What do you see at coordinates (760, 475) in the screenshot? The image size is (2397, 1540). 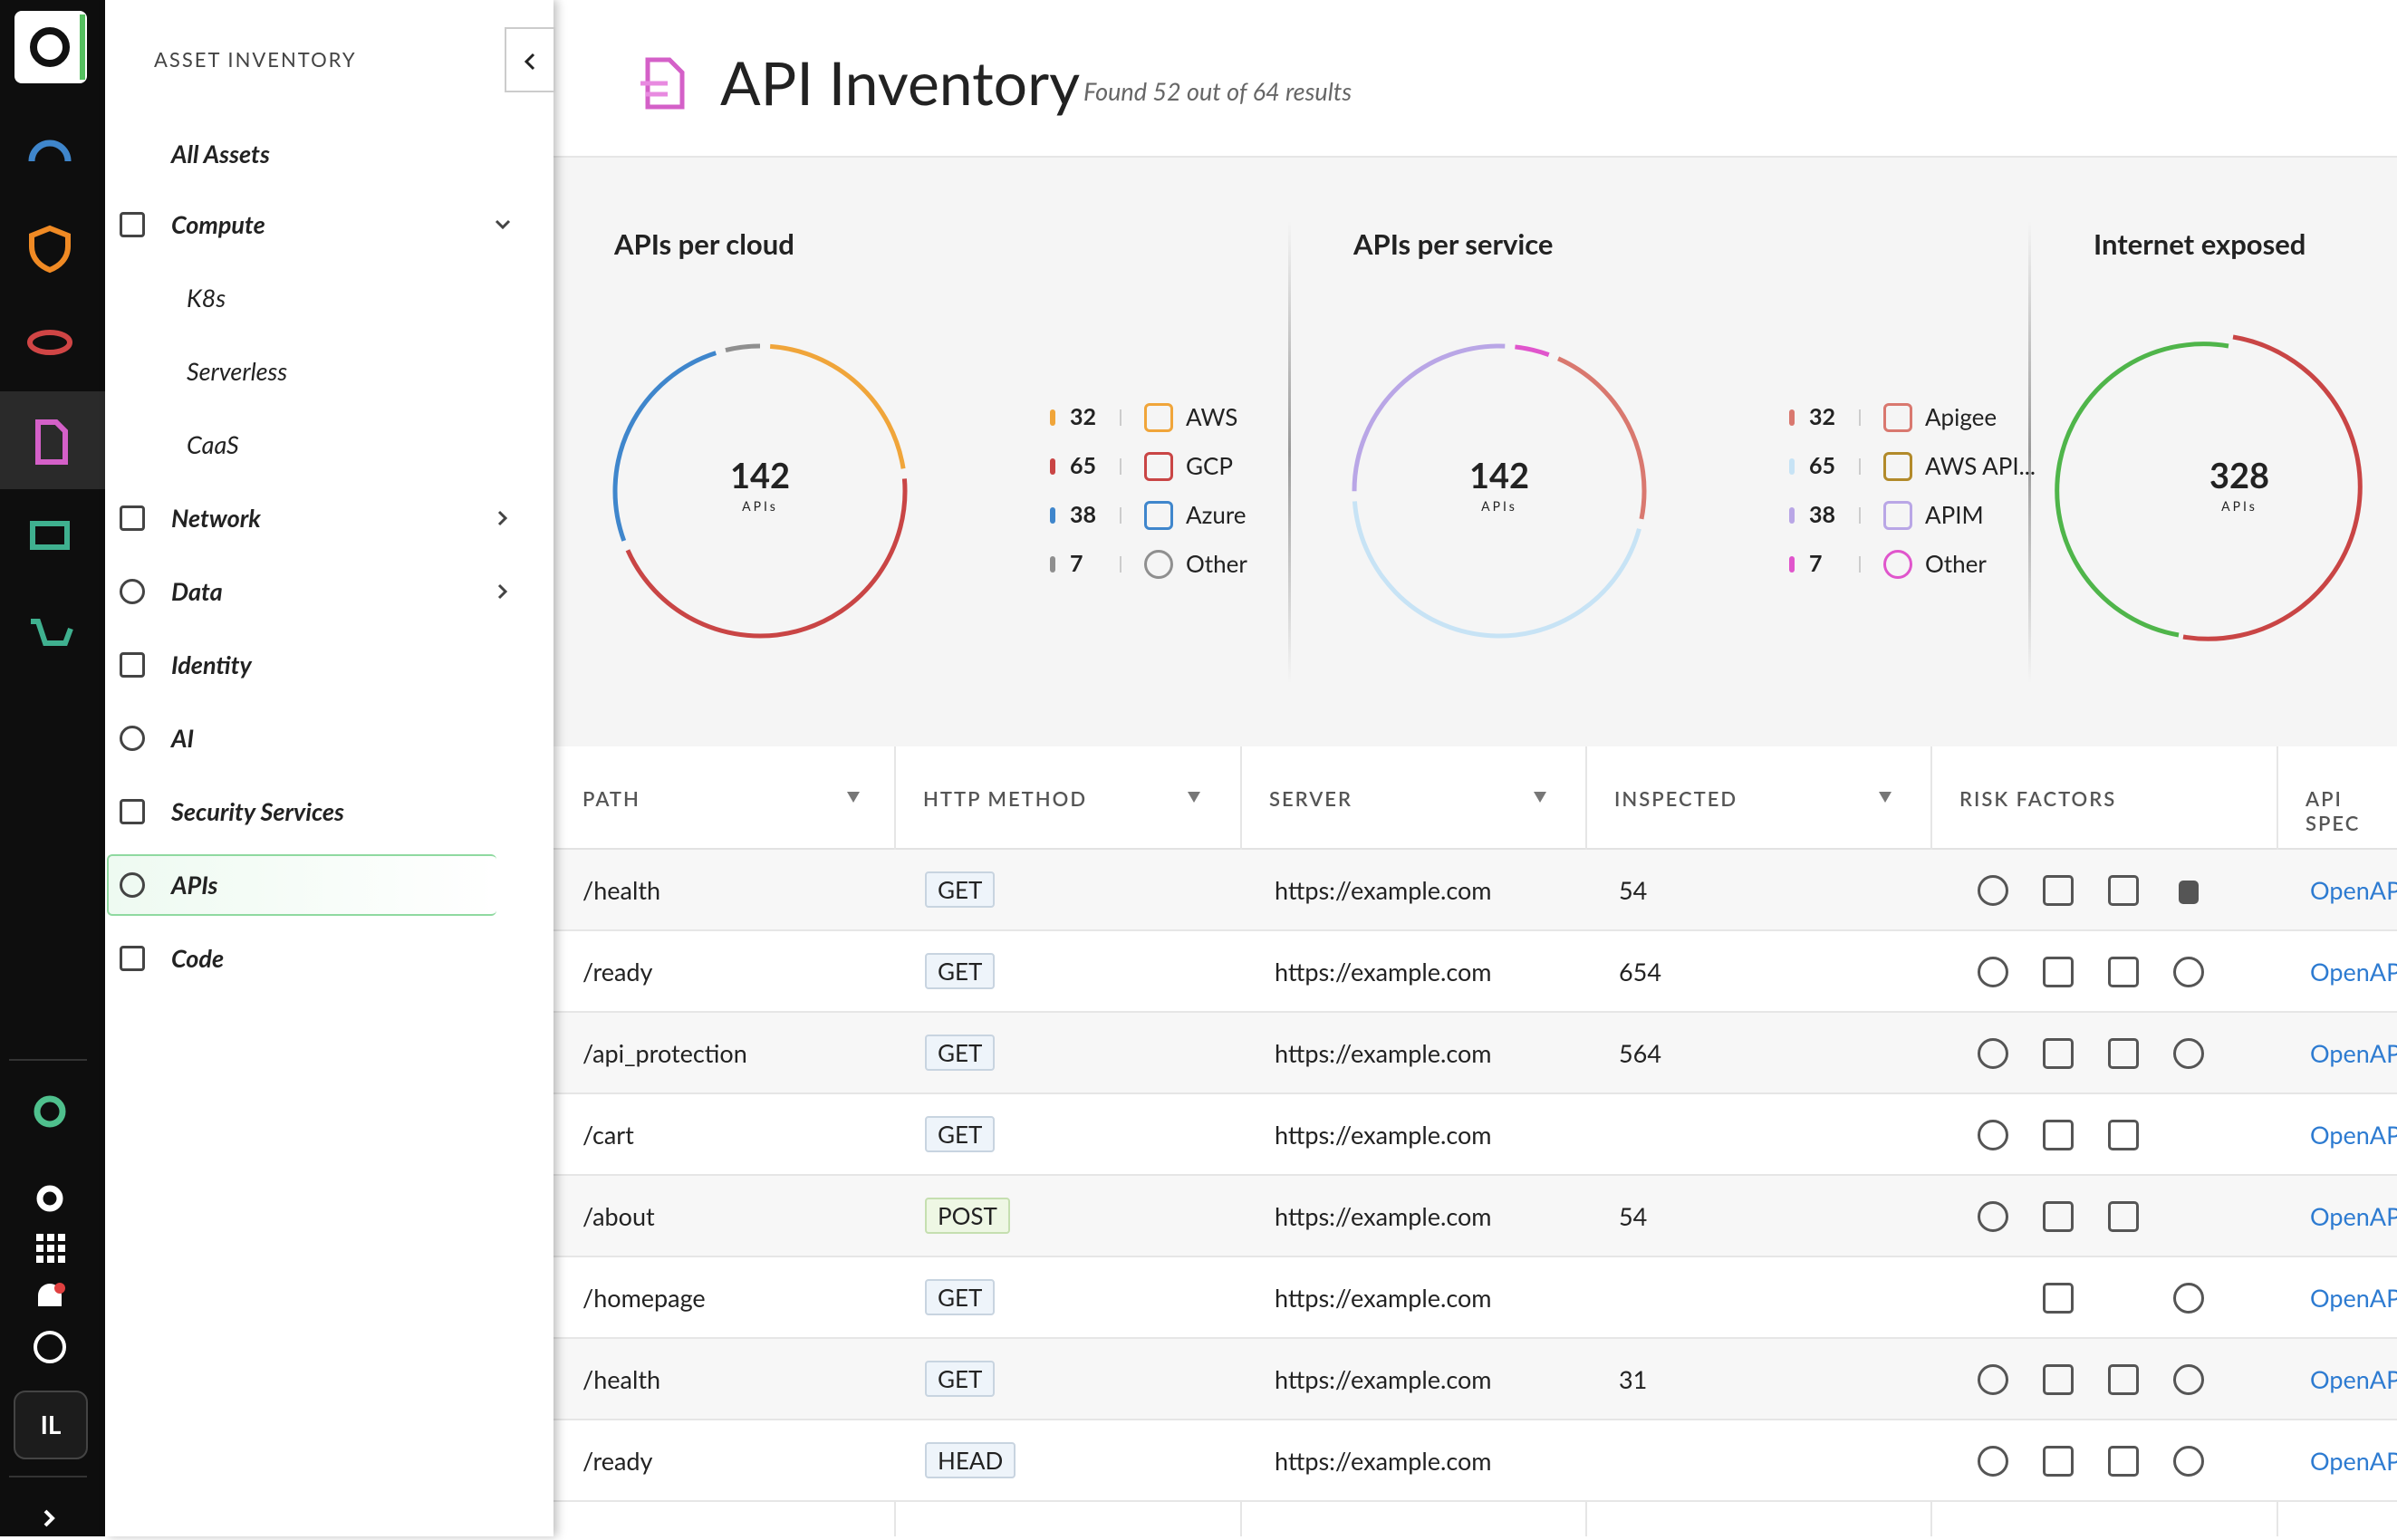 I see `donut-total: 142` at bounding box center [760, 475].